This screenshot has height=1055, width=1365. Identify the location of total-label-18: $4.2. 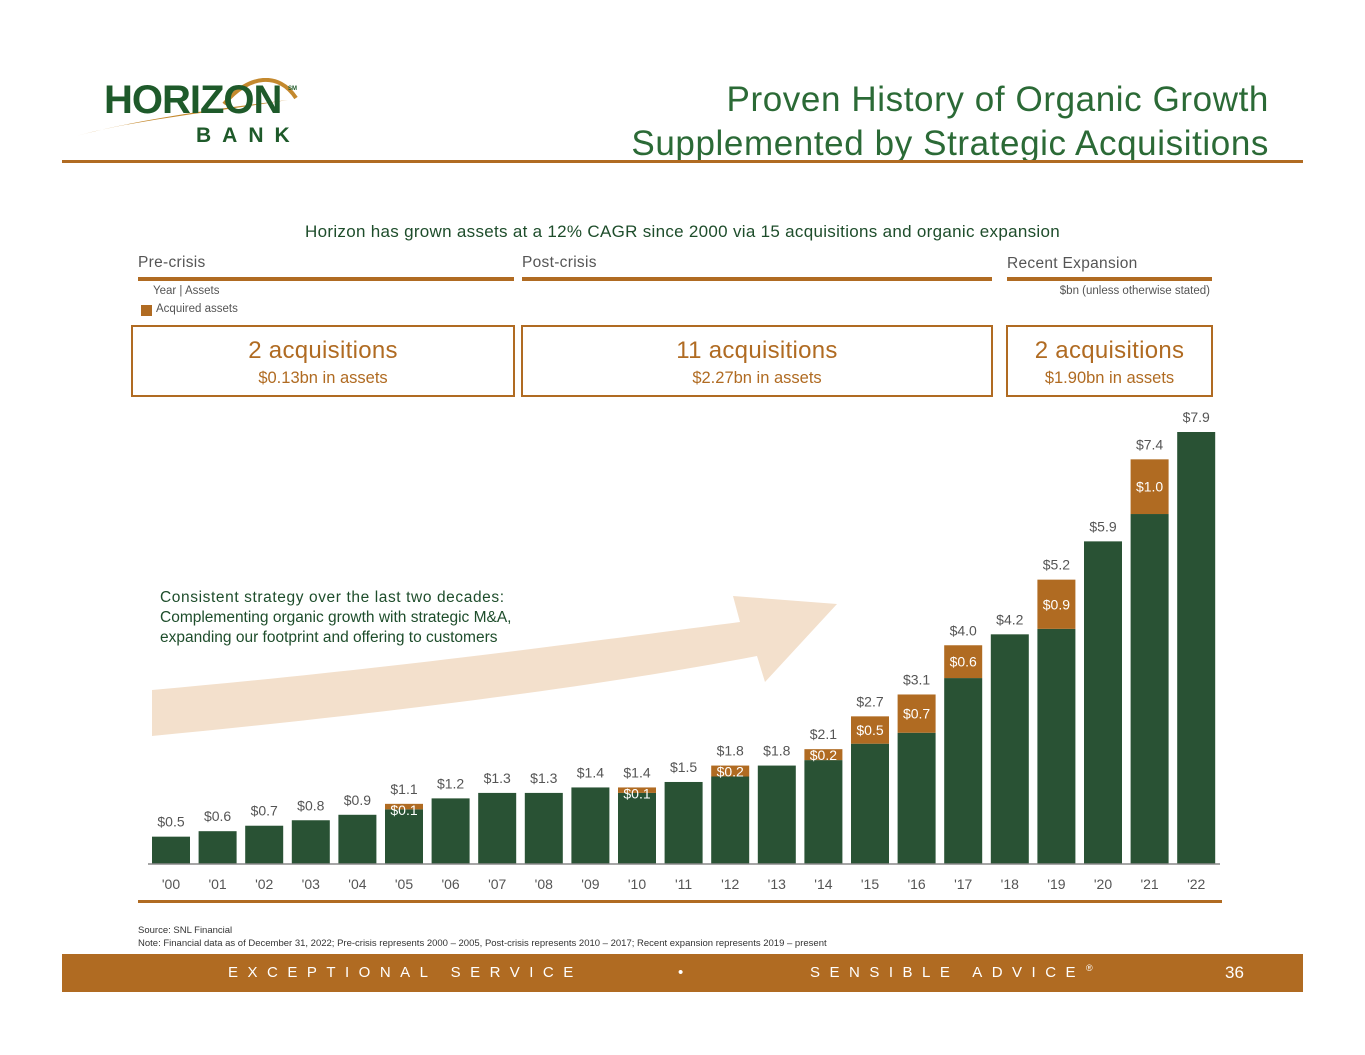
(1009, 619).